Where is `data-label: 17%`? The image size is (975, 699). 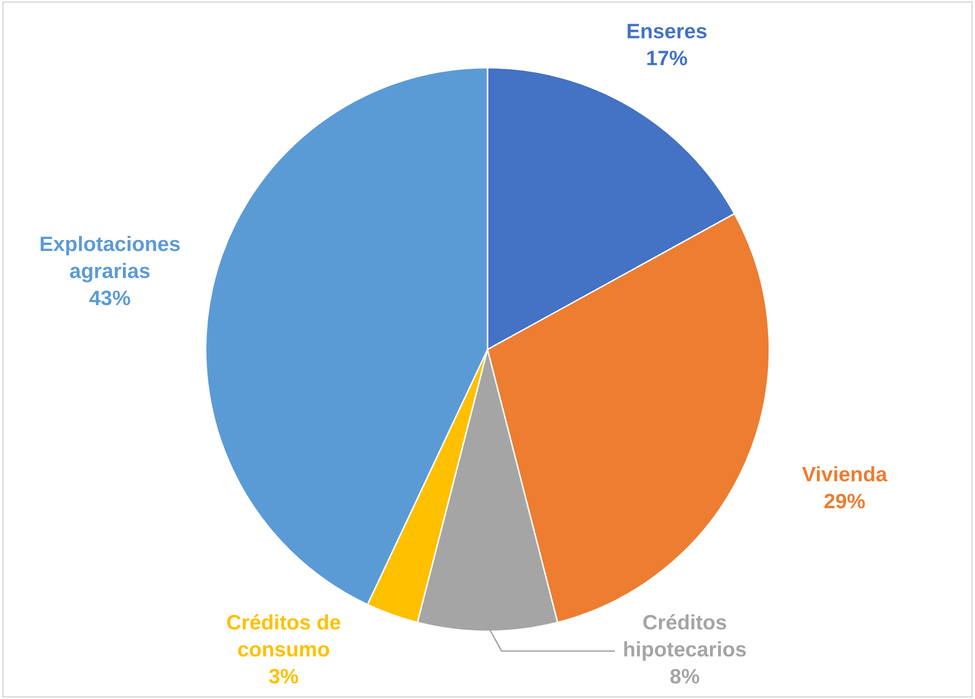 data-label: 17% is located at coordinates (667, 58).